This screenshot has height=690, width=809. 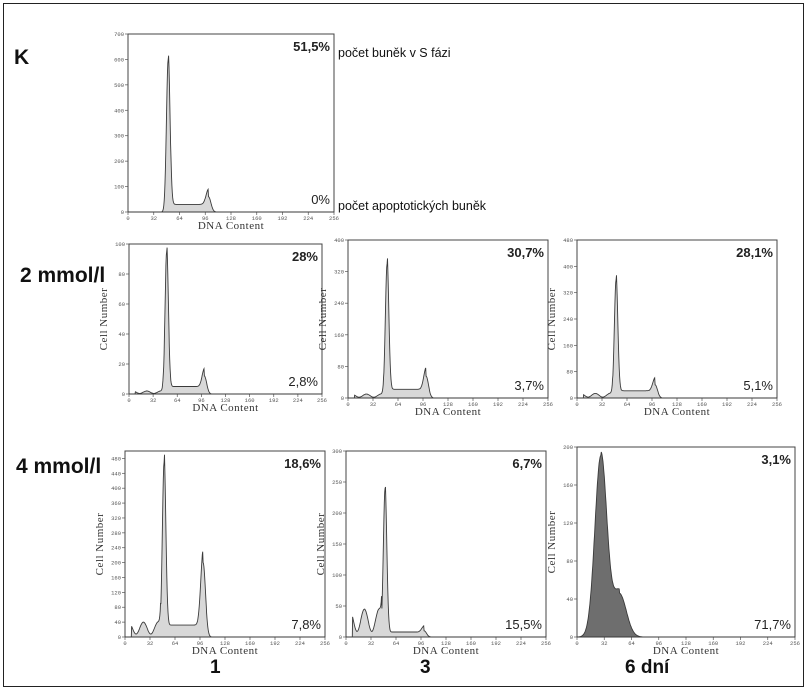 What do you see at coordinates (412, 206) in the screenshot?
I see `apoptotic-note: počet apoptotických buněk` at bounding box center [412, 206].